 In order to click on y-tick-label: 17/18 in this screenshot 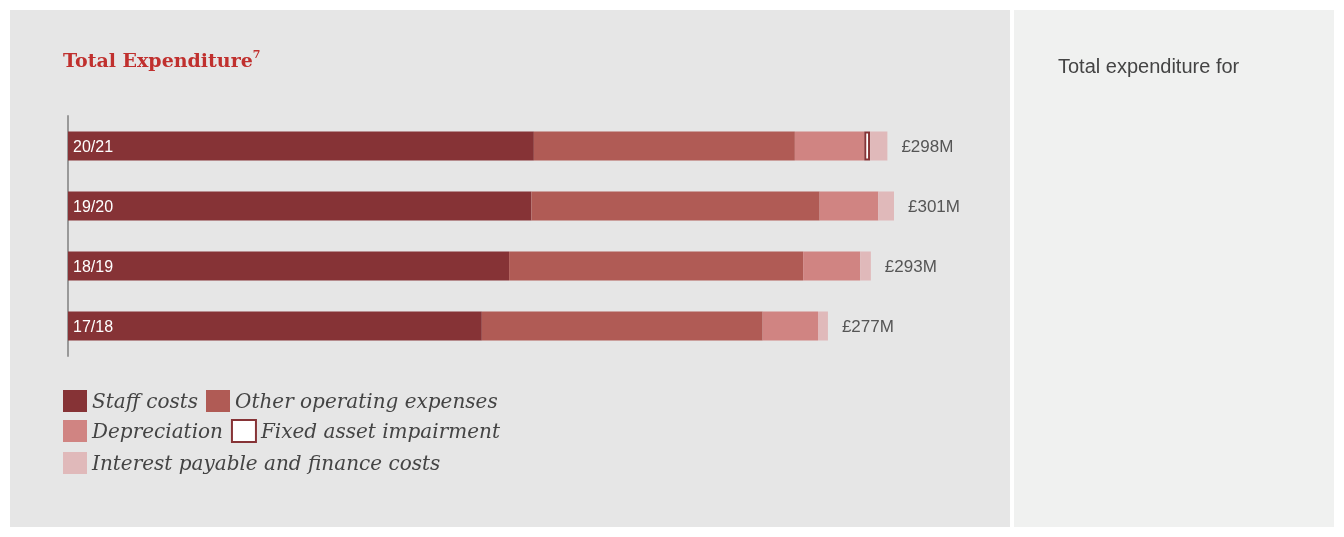, I will do `click(93, 326)`.